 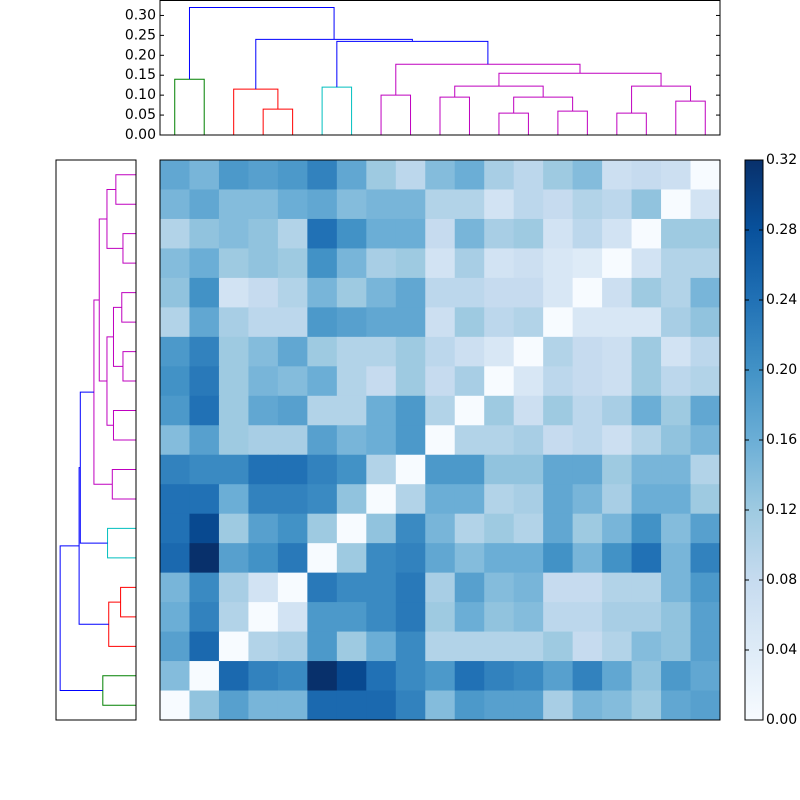 What do you see at coordinates (140, 115) in the screenshot?
I see `y-tick-label: 0.05` at bounding box center [140, 115].